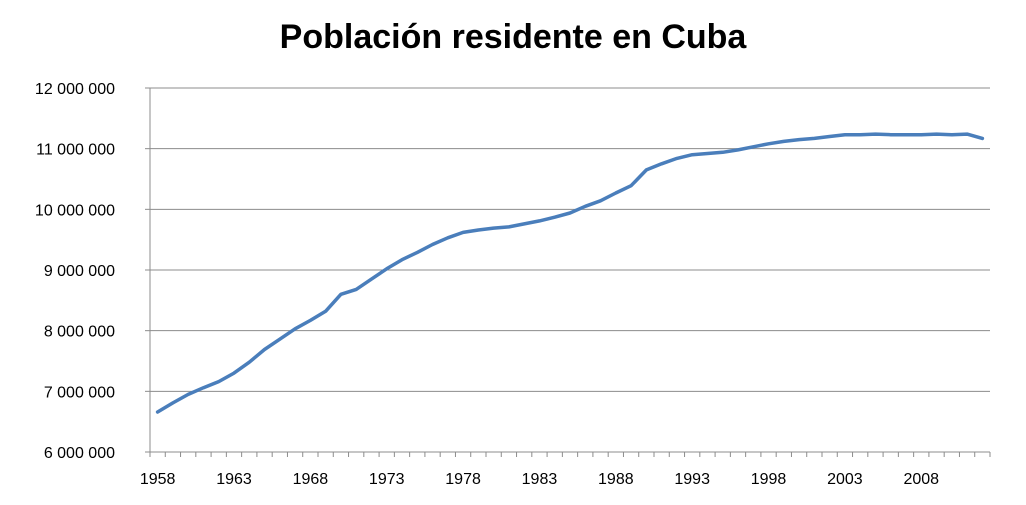 Image resolution: width=1026 pixels, height=505 pixels. I want to click on x-tick-label: 1988, so click(616, 479).